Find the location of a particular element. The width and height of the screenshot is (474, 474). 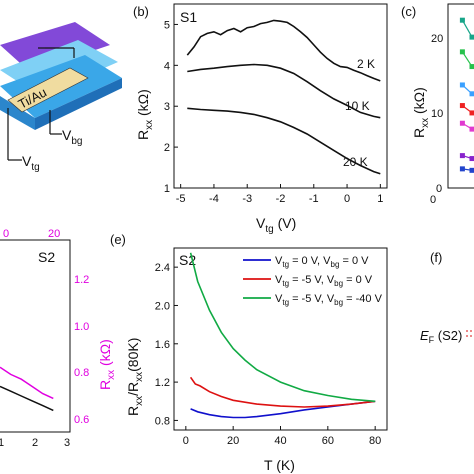

annotation-2k: 2 K is located at coordinates (366, 64).